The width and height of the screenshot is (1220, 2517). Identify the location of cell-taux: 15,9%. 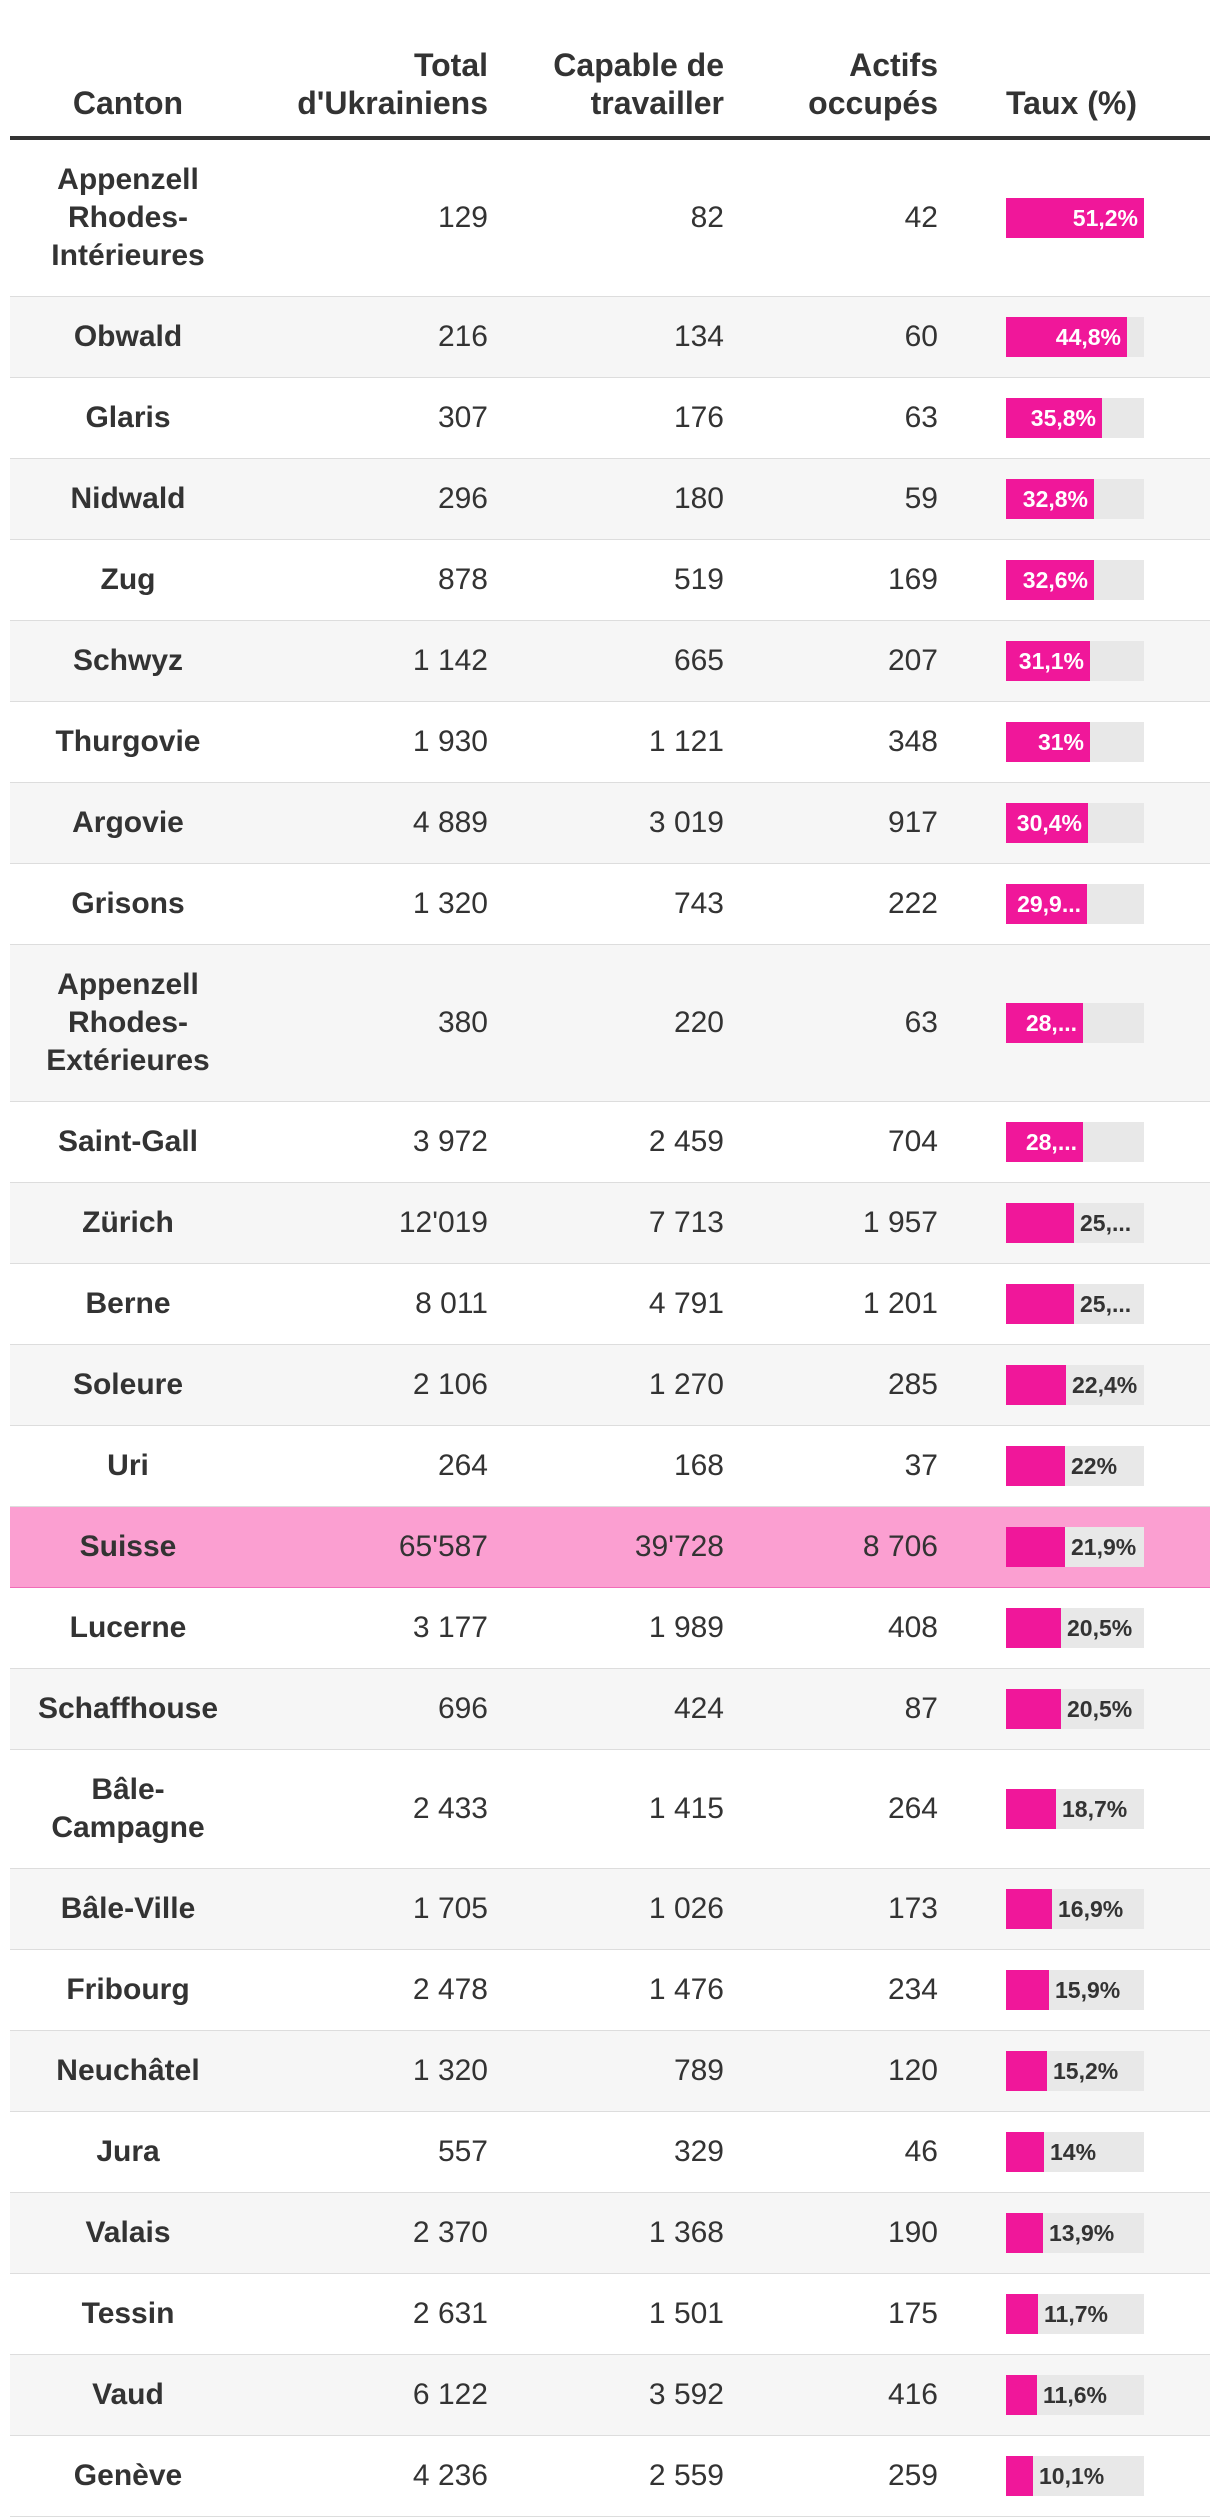
(1093, 1990).